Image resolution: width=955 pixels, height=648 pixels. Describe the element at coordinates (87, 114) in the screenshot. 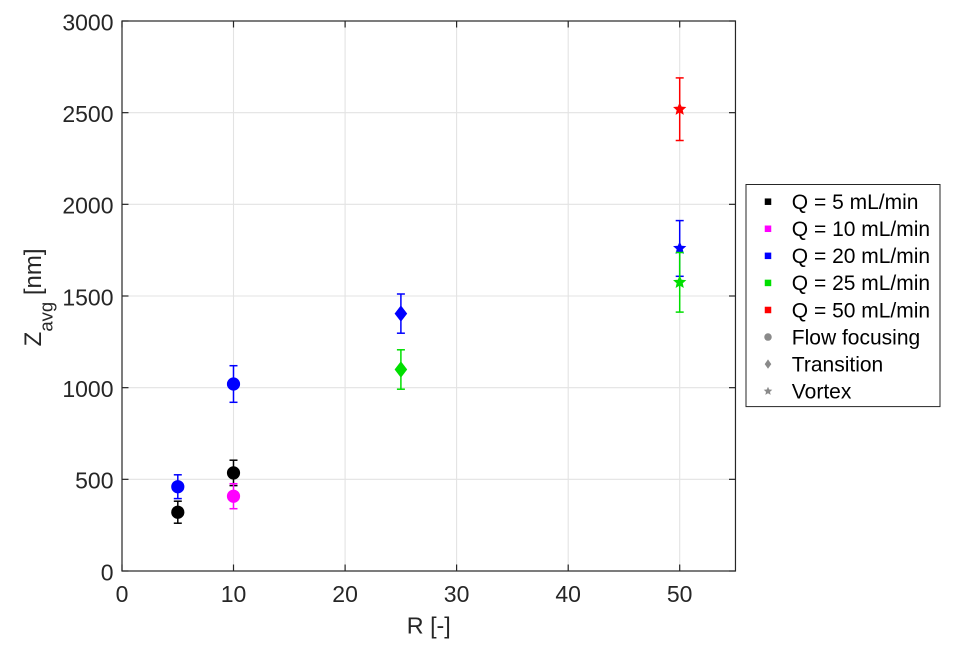

I see `svg-text: 2500` at that location.